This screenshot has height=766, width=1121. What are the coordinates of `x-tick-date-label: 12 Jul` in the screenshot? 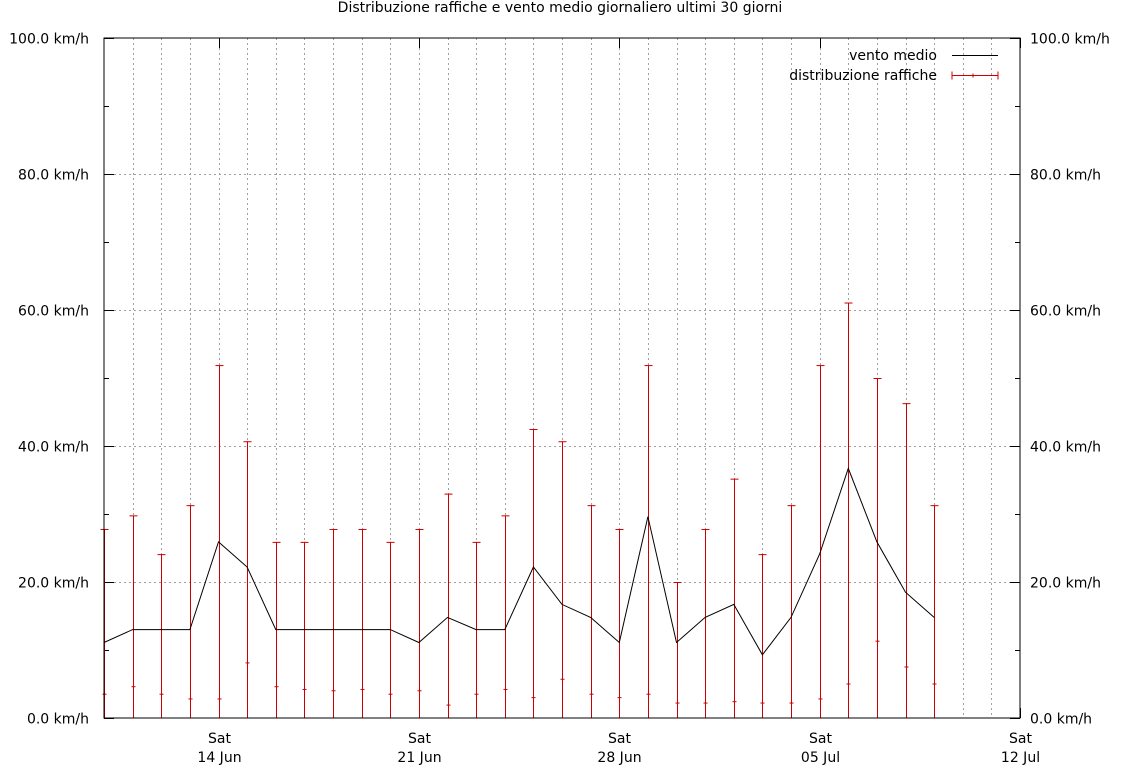 It's located at (1020, 758).